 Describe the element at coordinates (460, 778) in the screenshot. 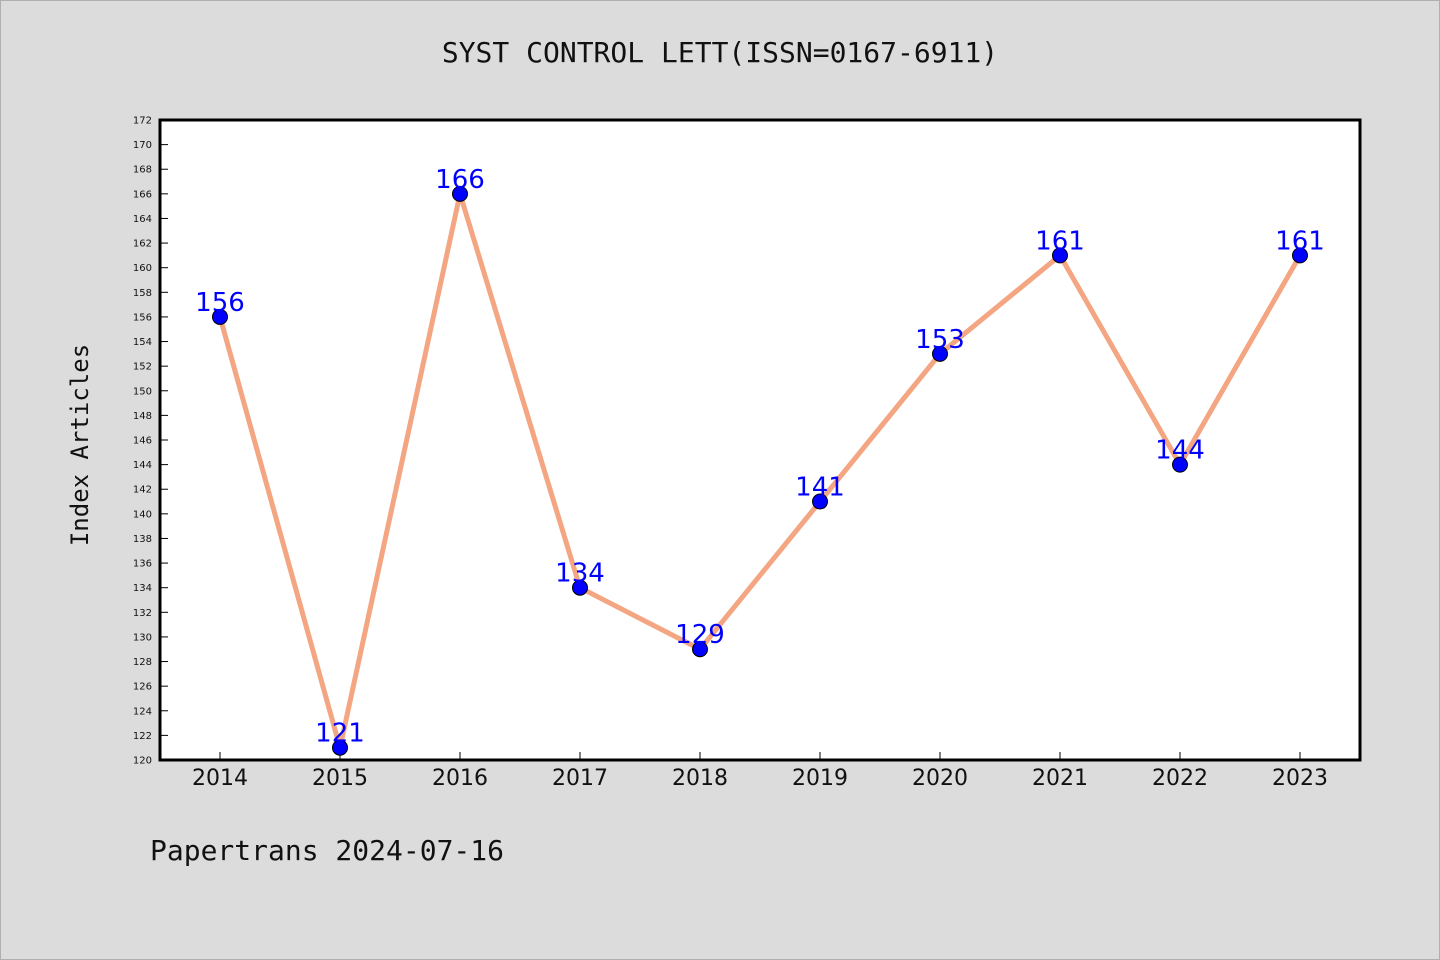

I see `x-tick-label: 2016` at that location.